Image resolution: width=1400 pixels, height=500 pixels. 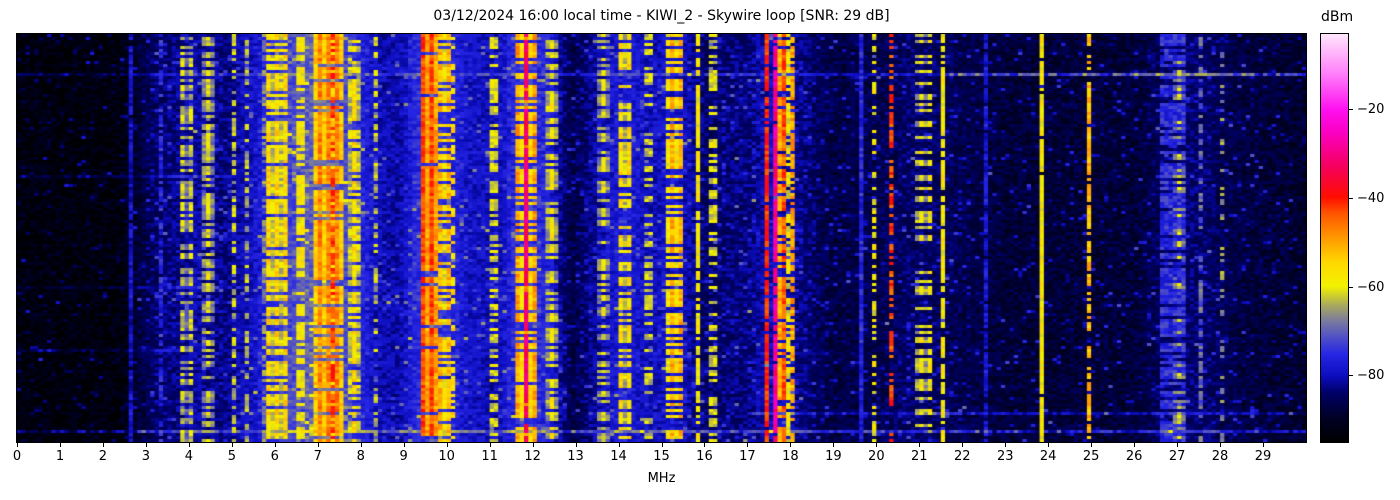 I want to click on x-tick-label: 3, so click(x=146, y=456).